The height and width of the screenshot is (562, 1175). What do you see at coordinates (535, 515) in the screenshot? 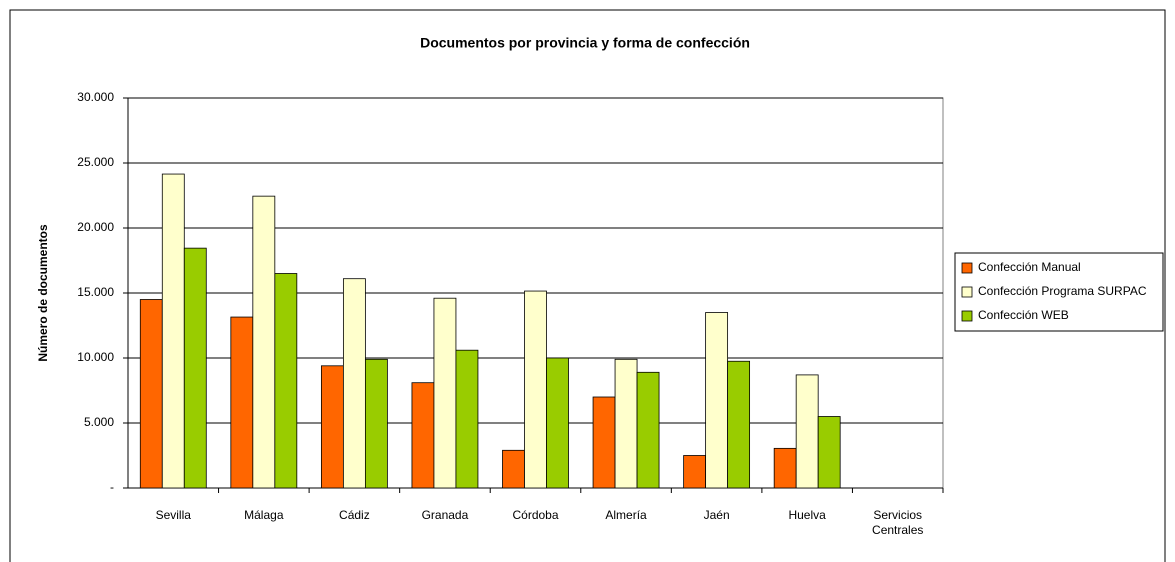
I see `x-tick-label: Córdoba` at bounding box center [535, 515].